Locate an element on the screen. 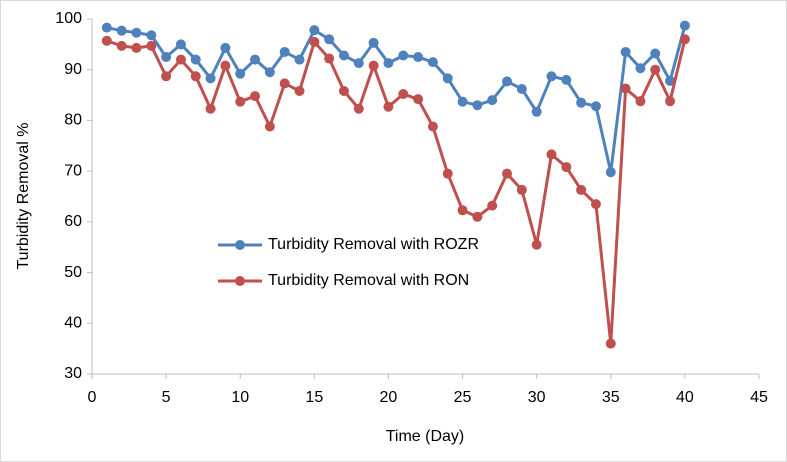  legend-label: Turbidity Removal with ROZR is located at coordinates (373, 244).